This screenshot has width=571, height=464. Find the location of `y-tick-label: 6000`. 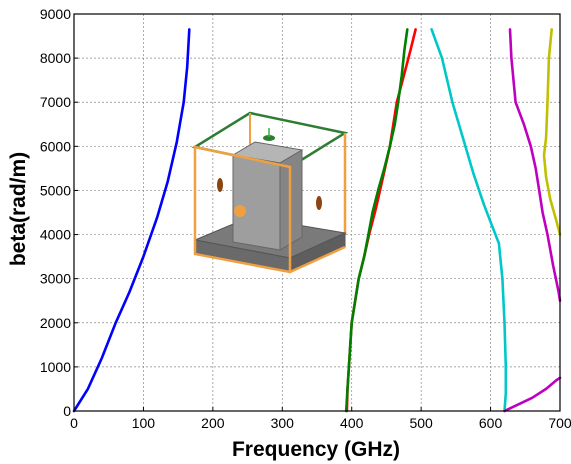

y-tick-label: 6000 is located at coordinates (55, 146).